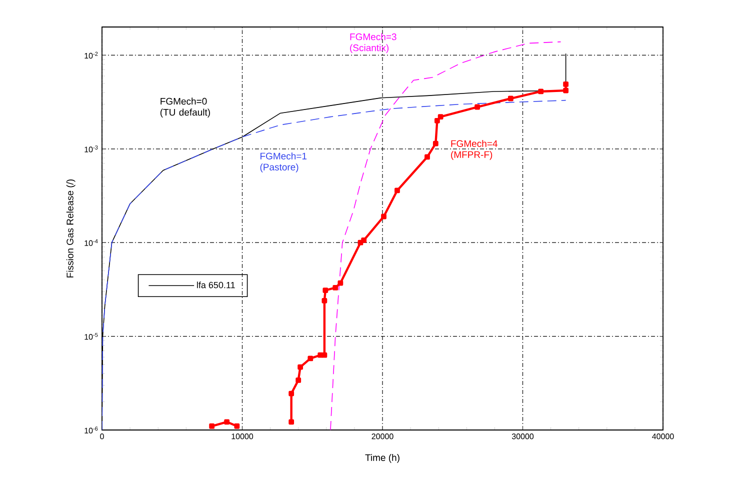 Image resolution: width=731 pixels, height=486 pixels. What do you see at coordinates (663, 437) in the screenshot?
I see `x-tick-label: 40000` at bounding box center [663, 437].